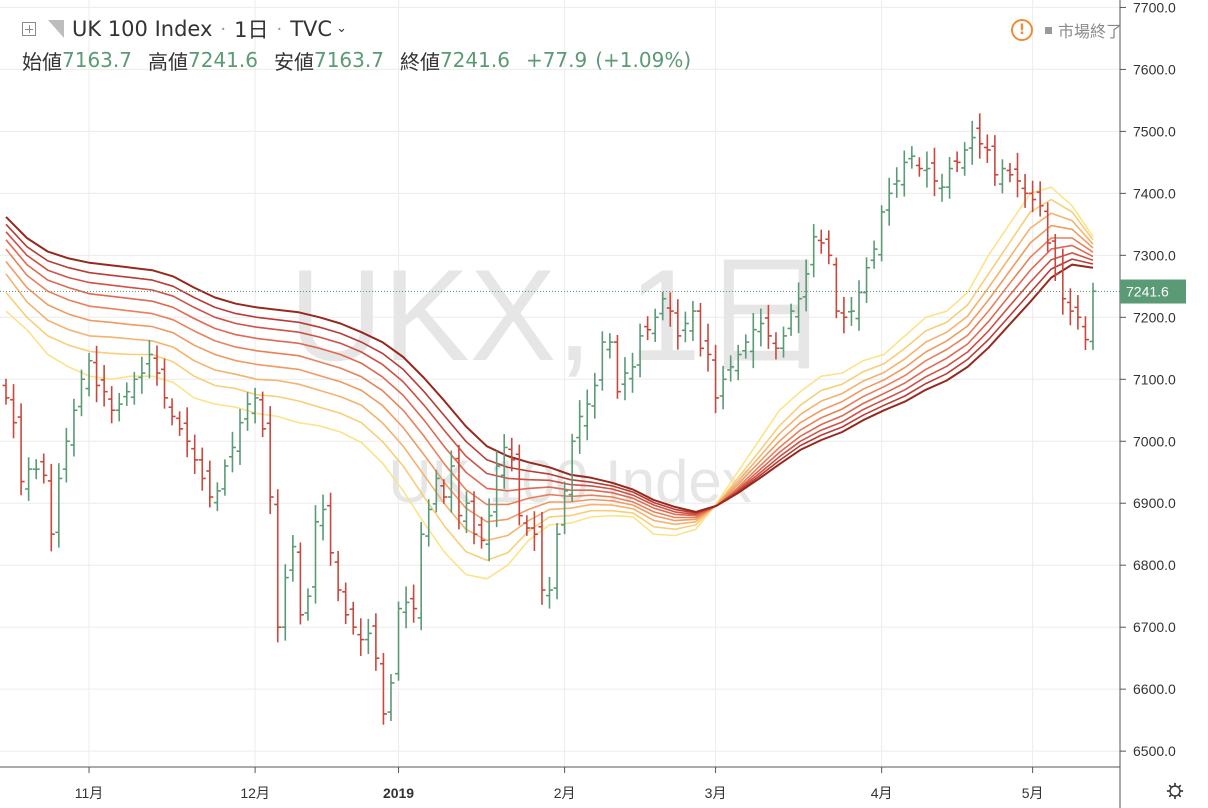 The image size is (1208, 808). What do you see at coordinates (341, 28) in the screenshot?
I see `chevron-down-icon: ⌄` at bounding box center [341, 28].